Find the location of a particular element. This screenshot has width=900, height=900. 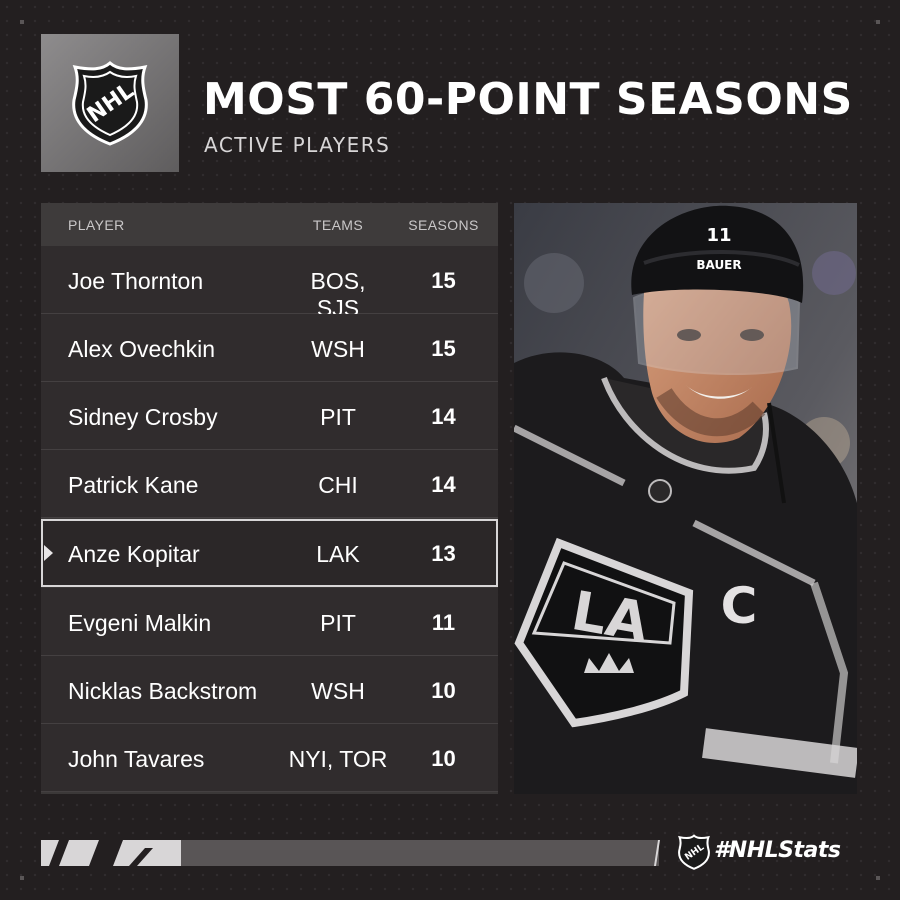

page-title: MOST 60-POINT SEASONS is located at coordinates (528, 99).